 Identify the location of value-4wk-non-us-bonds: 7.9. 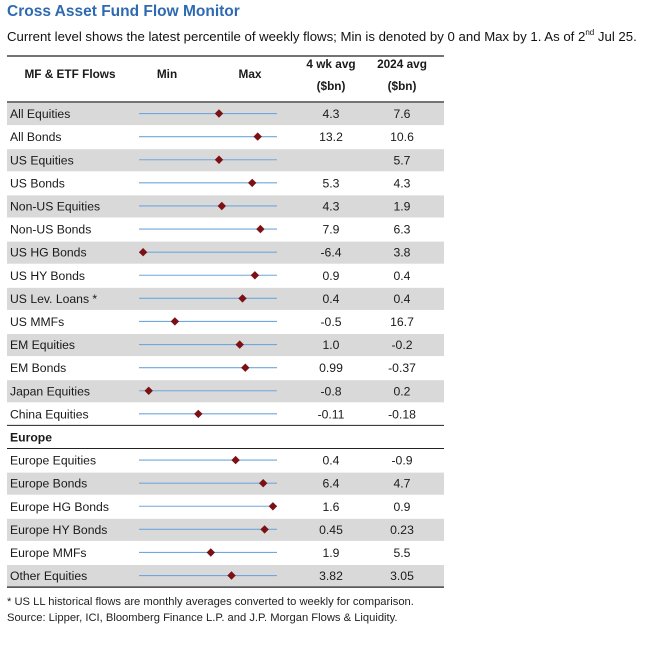
(331, 230).